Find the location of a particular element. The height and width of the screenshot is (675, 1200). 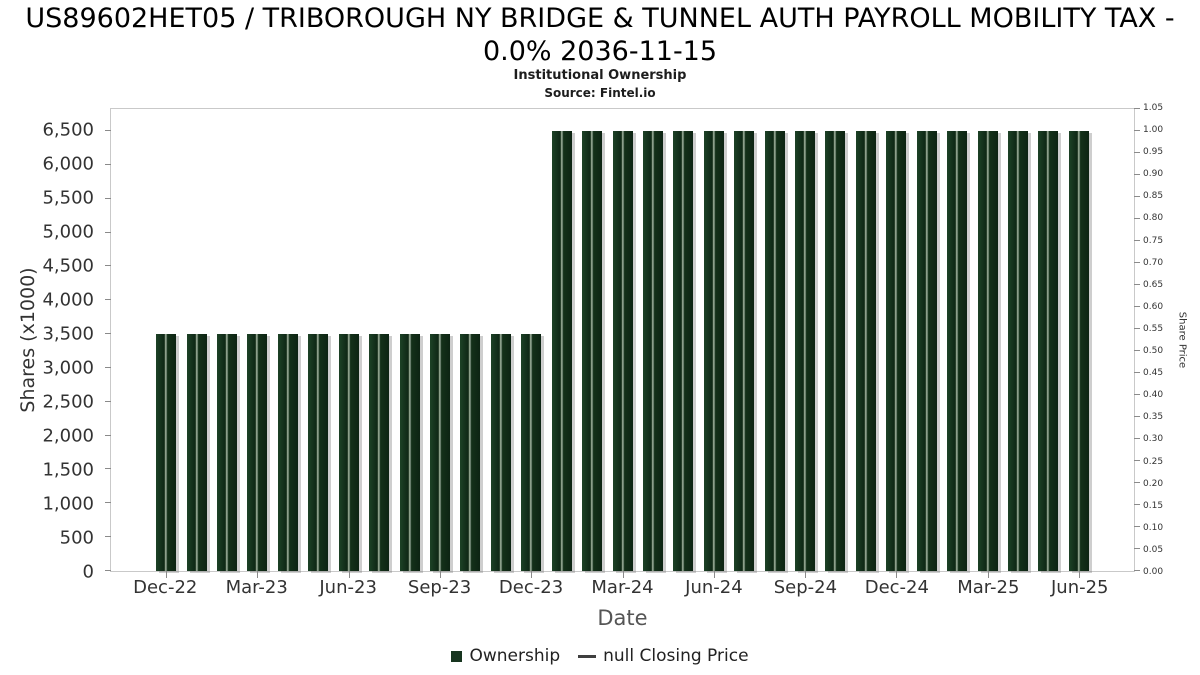

x-tick-label: Jun-24 is located at coordinates (714, 587).